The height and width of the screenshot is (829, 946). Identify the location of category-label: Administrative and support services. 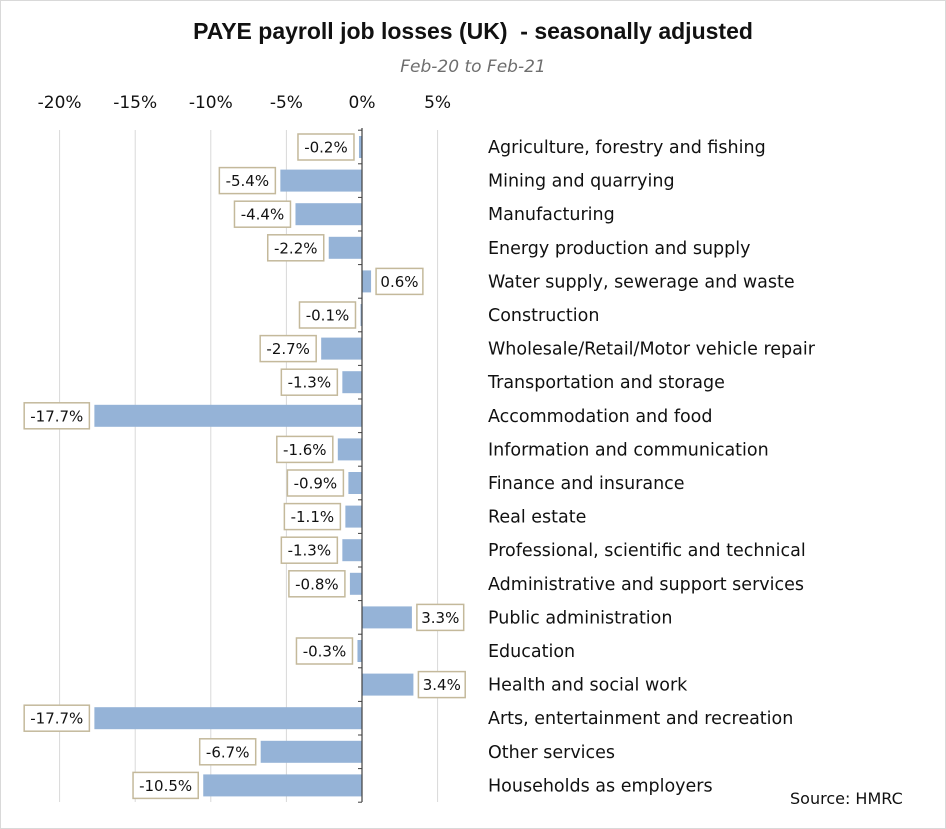
(646, 585).